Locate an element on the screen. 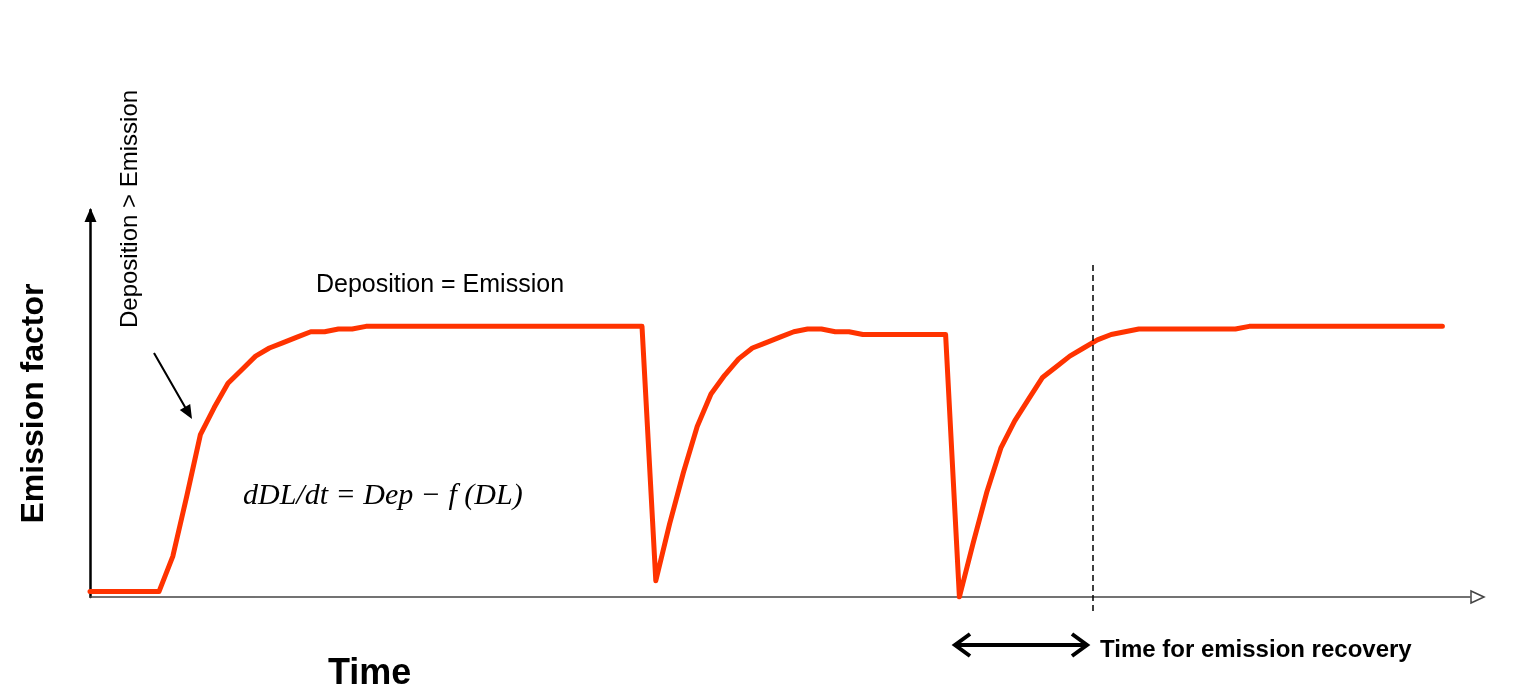 This screenshot has width=1524, height=692. annotation: Deposition > Emission is located at coordinates (128, 208).